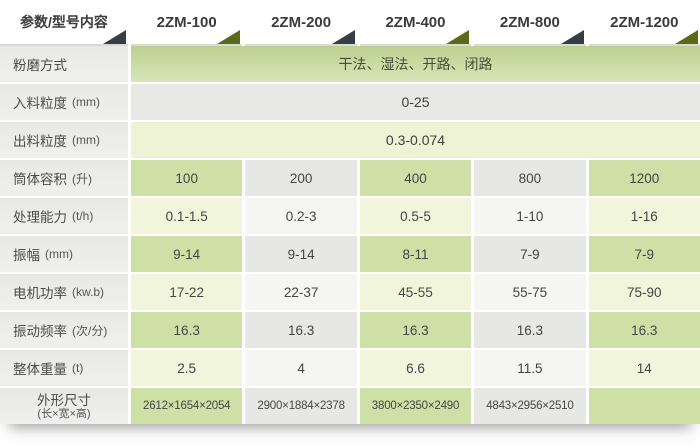 The height and width of the screenshot is (447, 700). I want to click on cell-frequency-2zm-1200: 16.3, so click(644, 330).